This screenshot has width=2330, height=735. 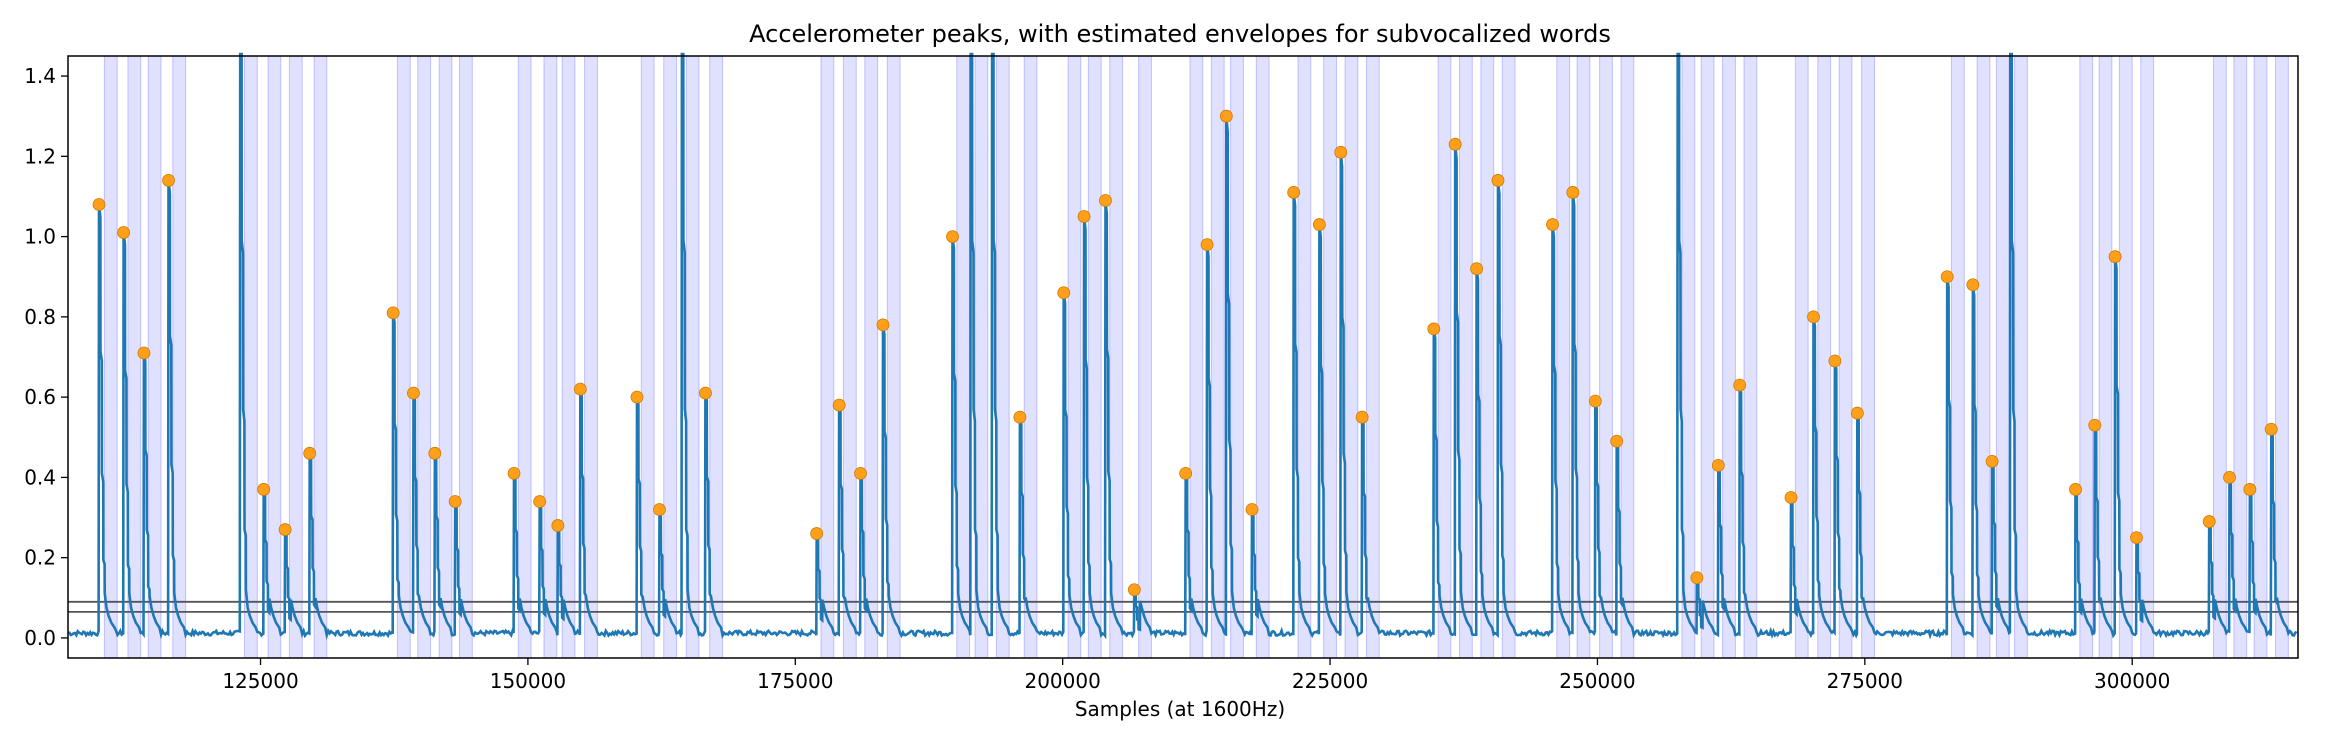 What do you see at coordinates (1180, 709) in the screenshot?
I see `x-axis-label: Samples (at 1600Hz)` at bounding box center [1180, 709].